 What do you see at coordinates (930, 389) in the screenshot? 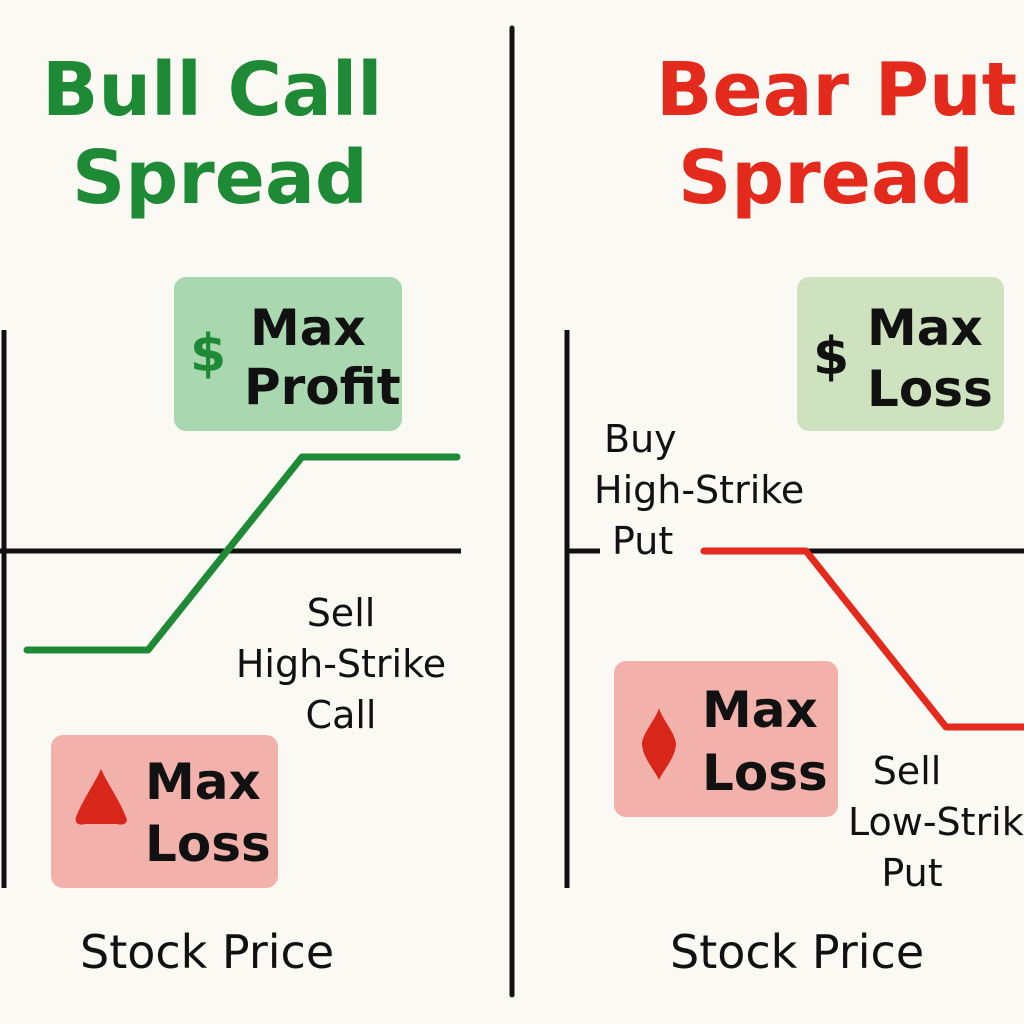
I see `bear-max-loss-top-line2: Loss` at bounding box center [930, 389].